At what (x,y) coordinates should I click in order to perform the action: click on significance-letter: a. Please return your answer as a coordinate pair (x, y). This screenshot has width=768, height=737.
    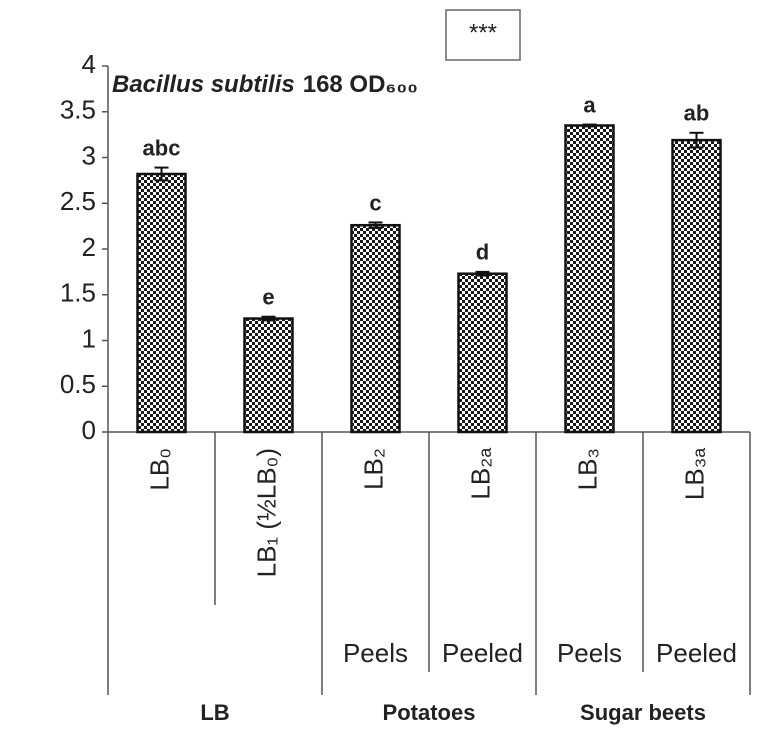
    Looking at the image, I should click on (589, 104).